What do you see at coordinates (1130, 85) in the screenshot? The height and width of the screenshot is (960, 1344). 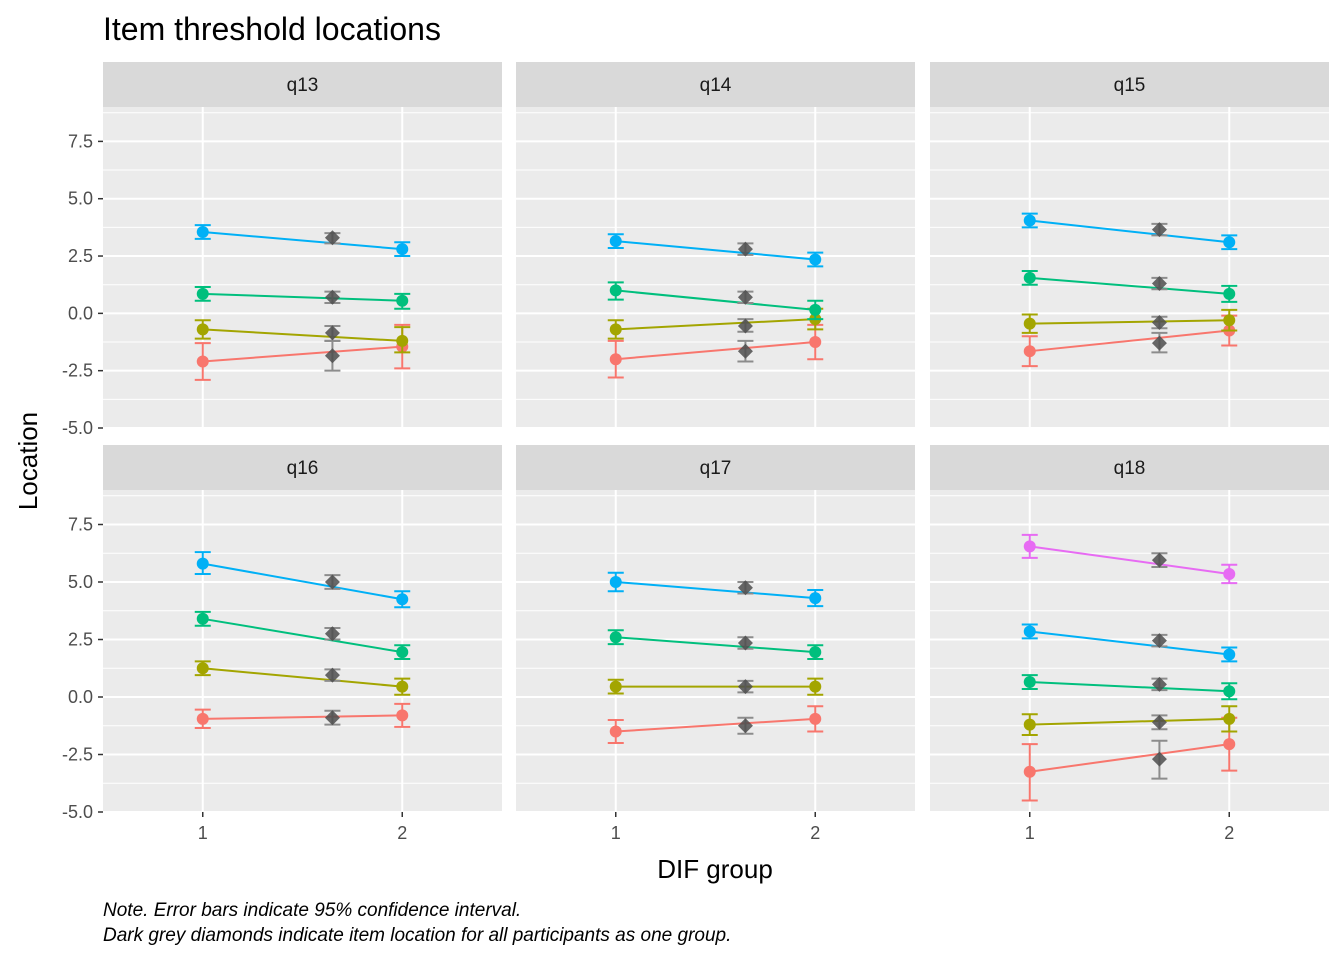 I see `facet-label: q15` at bounding box center [1130, 85].